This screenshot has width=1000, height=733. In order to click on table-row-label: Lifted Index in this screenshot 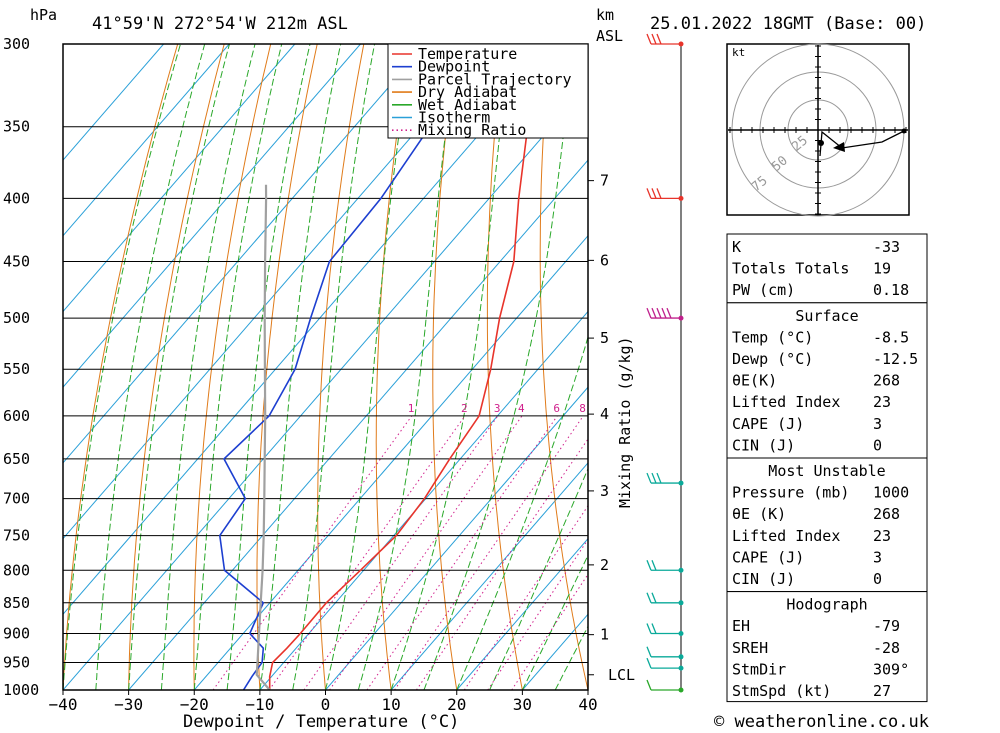, I will do `click(786, 536)`.